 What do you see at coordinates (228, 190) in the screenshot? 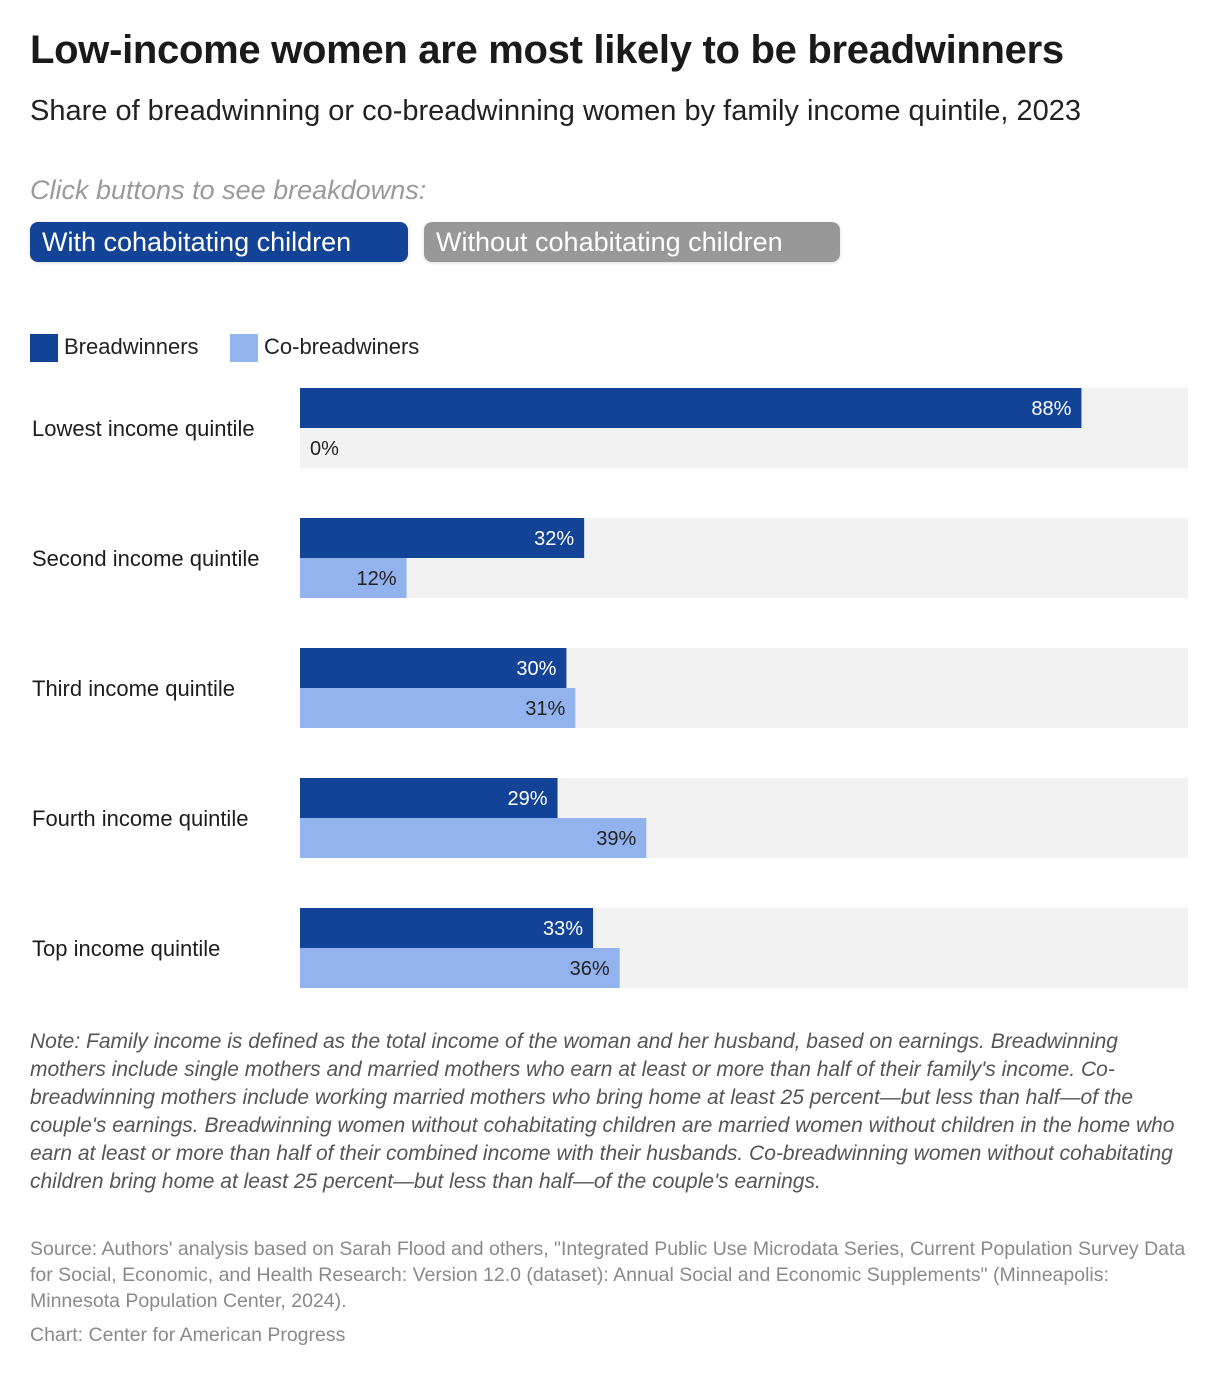
I see `breakdown-prompt: Click buttons to see breakdowns:` at bounding box center [228, 190].